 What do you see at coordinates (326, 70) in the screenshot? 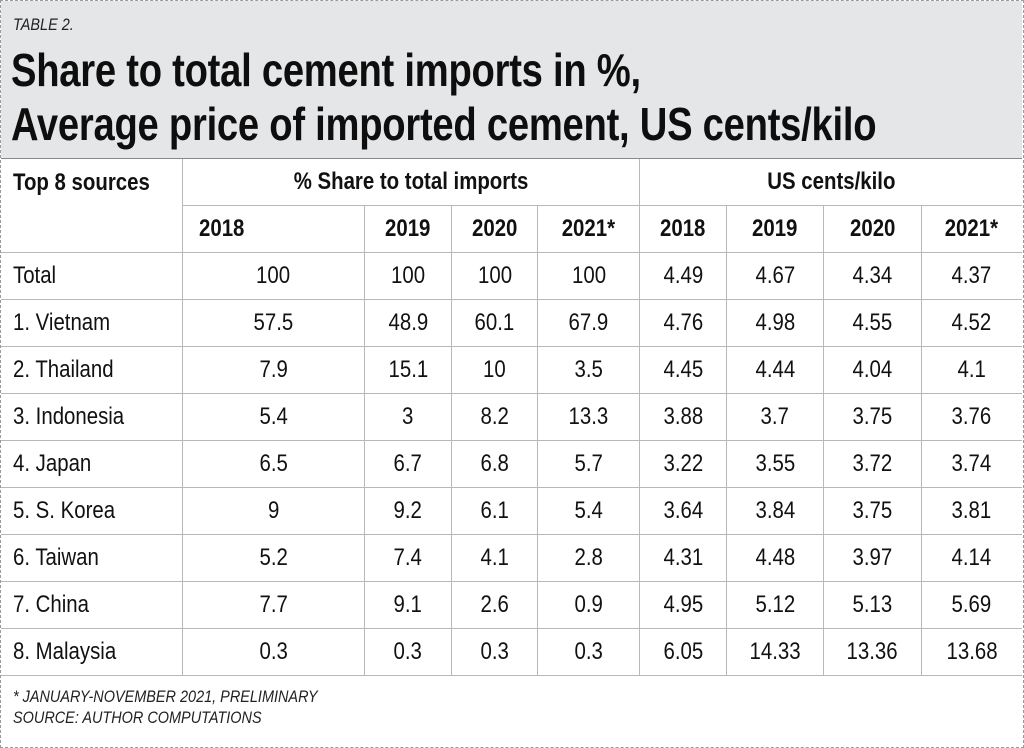
I see `table-title-line1: Share to total cement imports in %,` at bounding box center [326, 70].